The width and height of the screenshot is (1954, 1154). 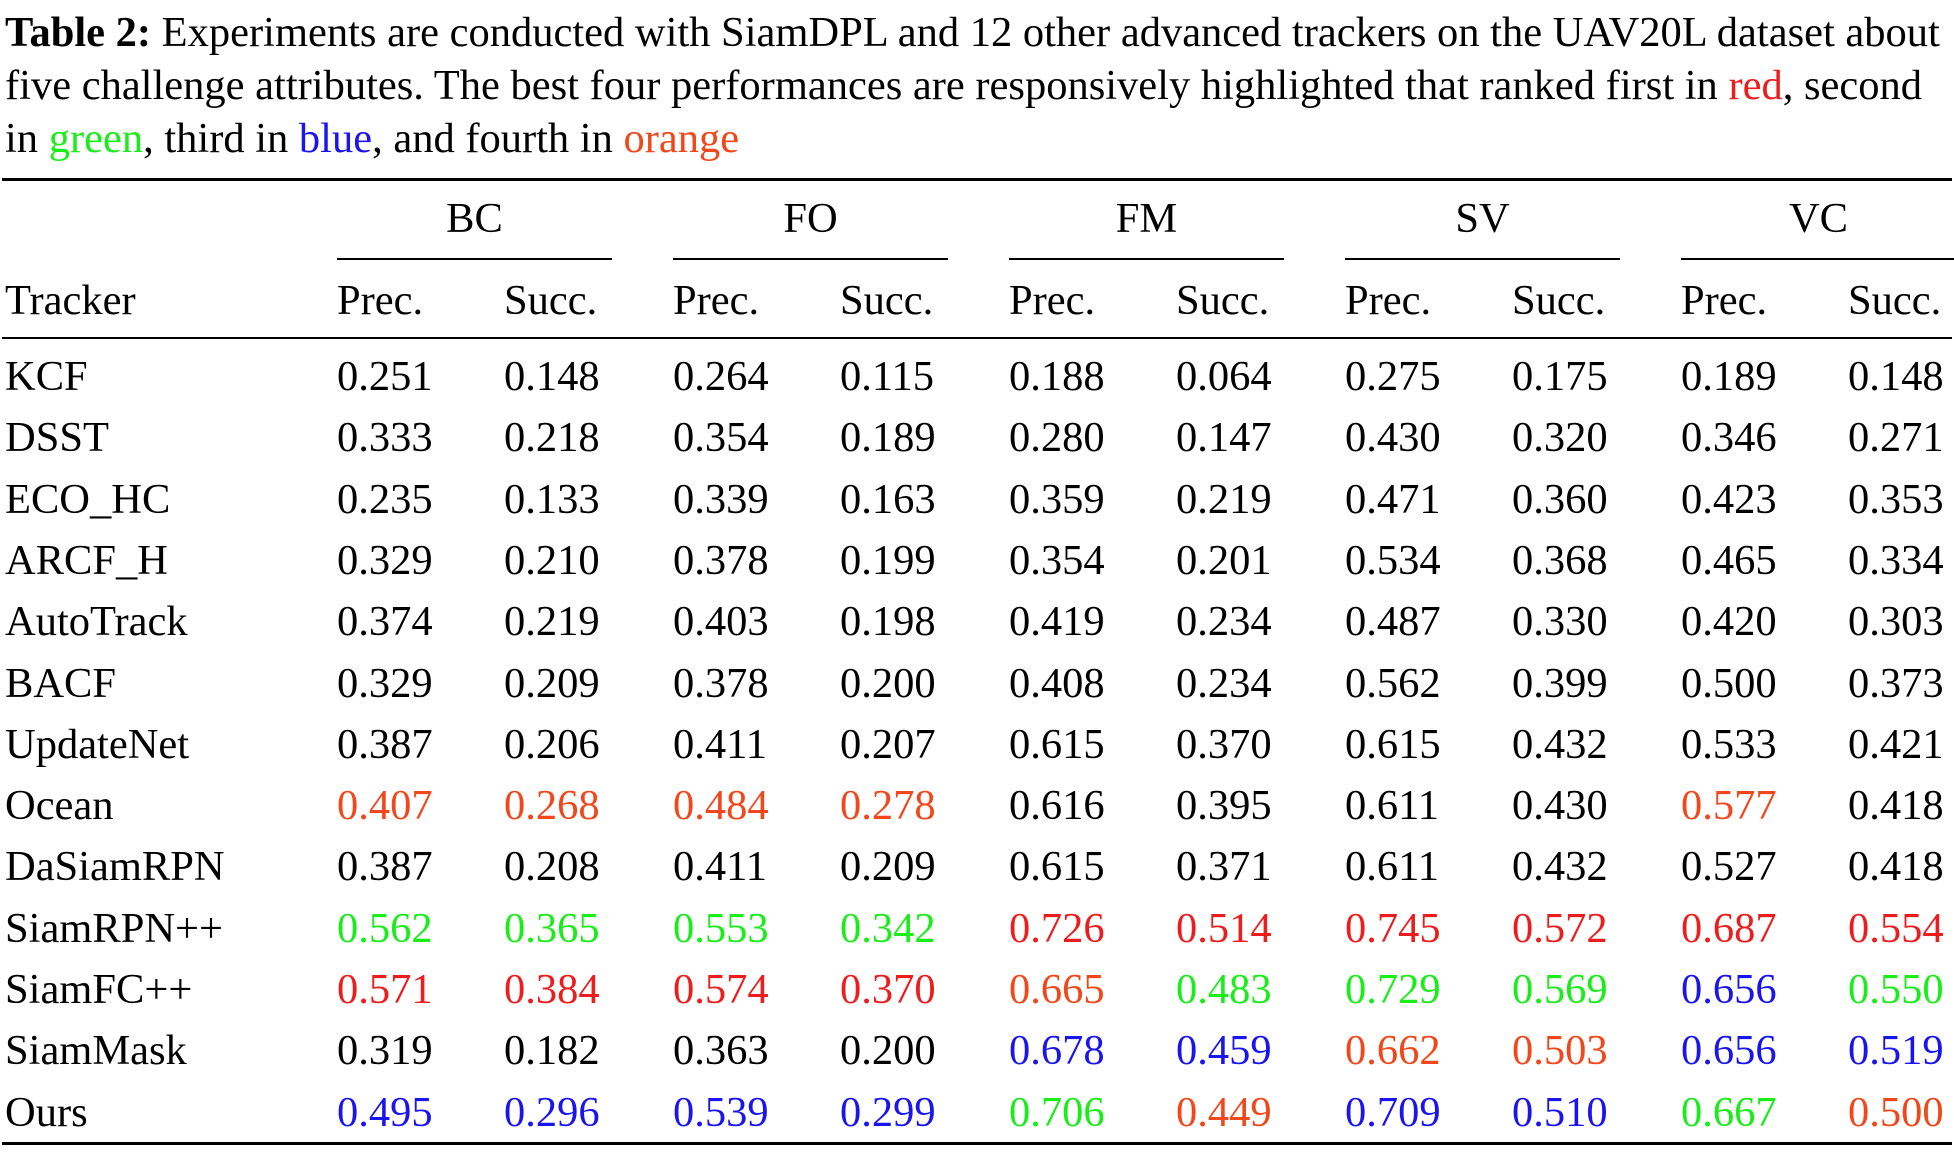 What do you see at coordinates (1224, 989) in the screenshot?
I see `cell-fm-succ: 0.483` at bounding box center [1224, 989].